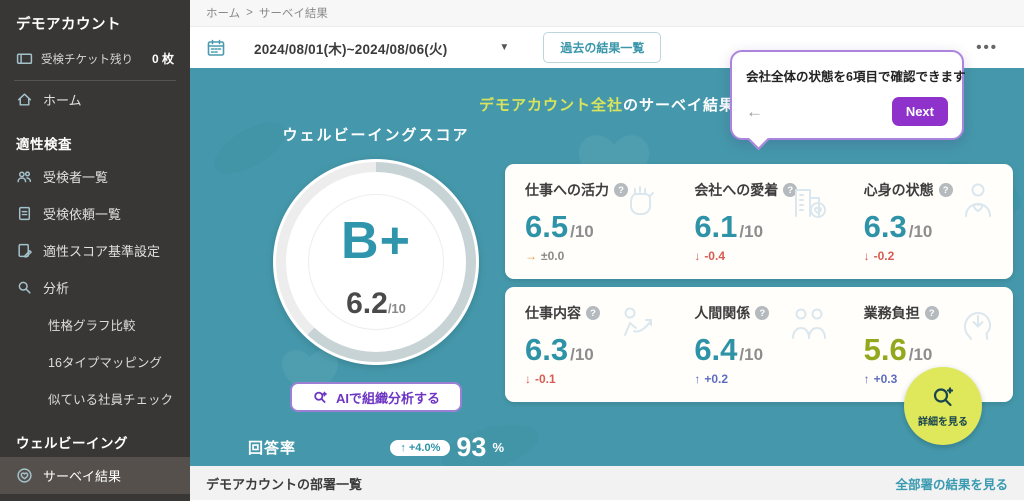 Image resolution: width=1024 pixels, height=501 pixels. What do you see at coordinates (95, 287) in the screenshot?
I see `sidebar-item-analysis: 分析` at bounding box center [95, 287].